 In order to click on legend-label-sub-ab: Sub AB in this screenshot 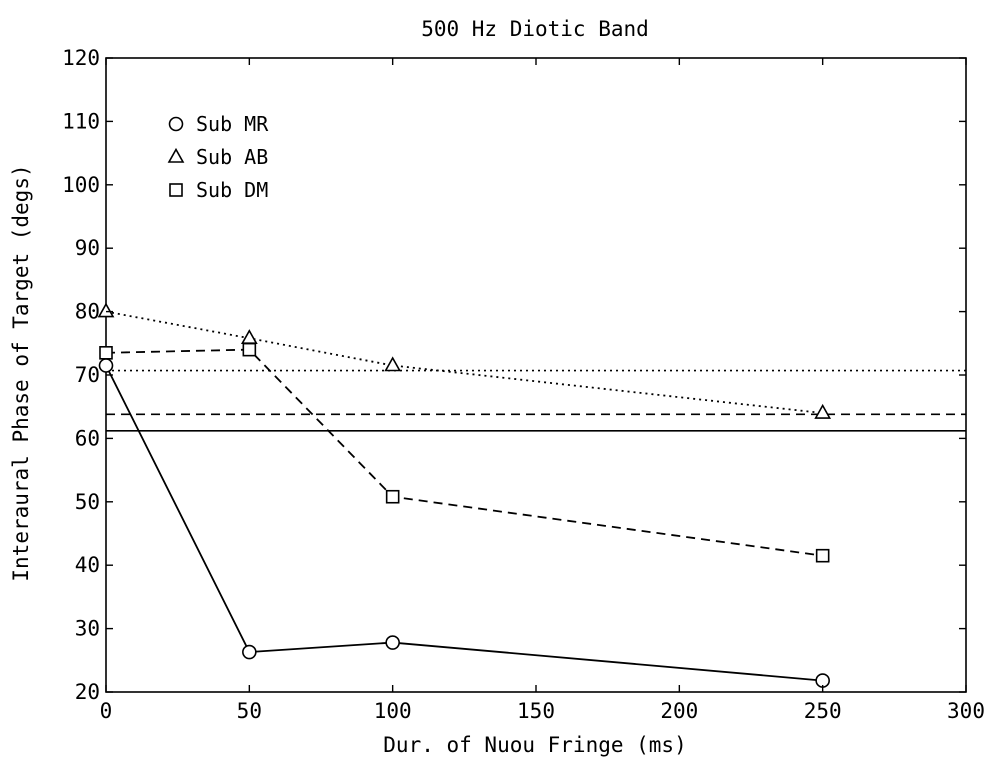, I will do `click(232, 157)`.